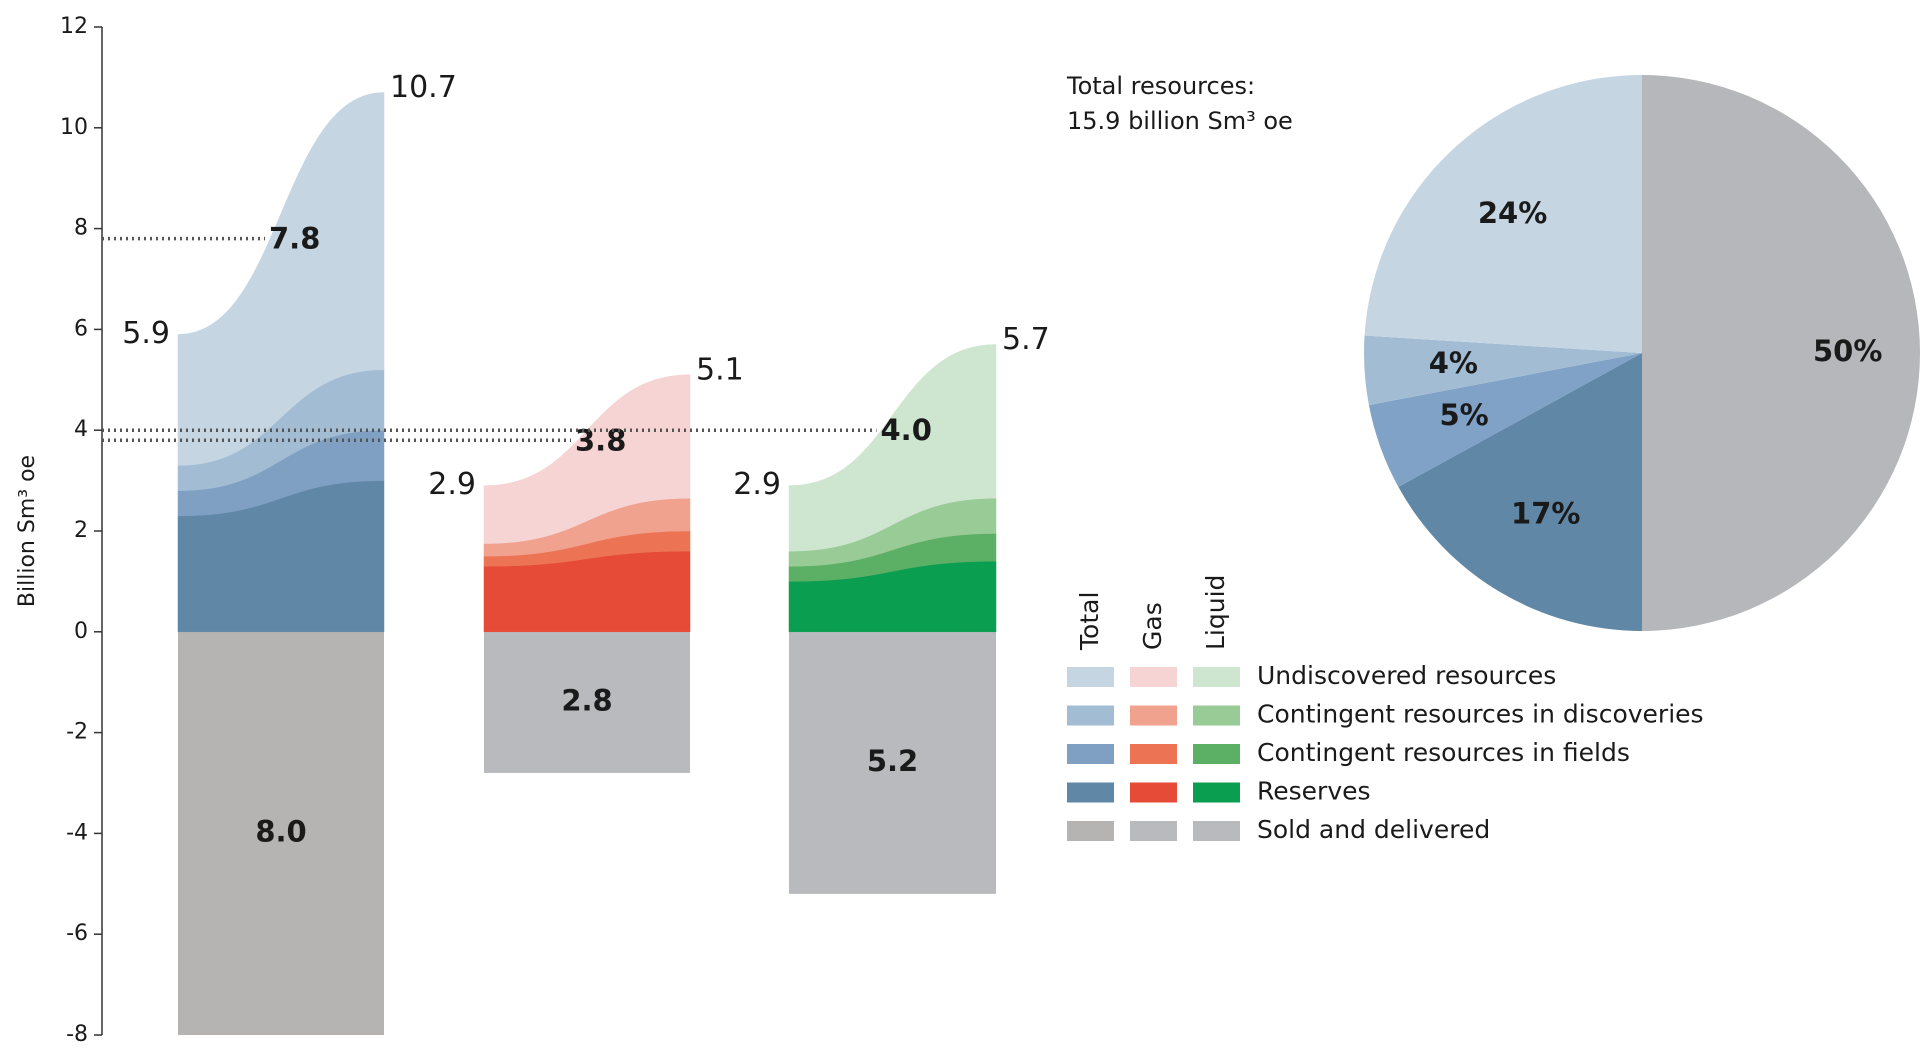 The height and width of the screenshot is (1053, 1920). I want to click on legend-header: Total, so click(1089, 621).